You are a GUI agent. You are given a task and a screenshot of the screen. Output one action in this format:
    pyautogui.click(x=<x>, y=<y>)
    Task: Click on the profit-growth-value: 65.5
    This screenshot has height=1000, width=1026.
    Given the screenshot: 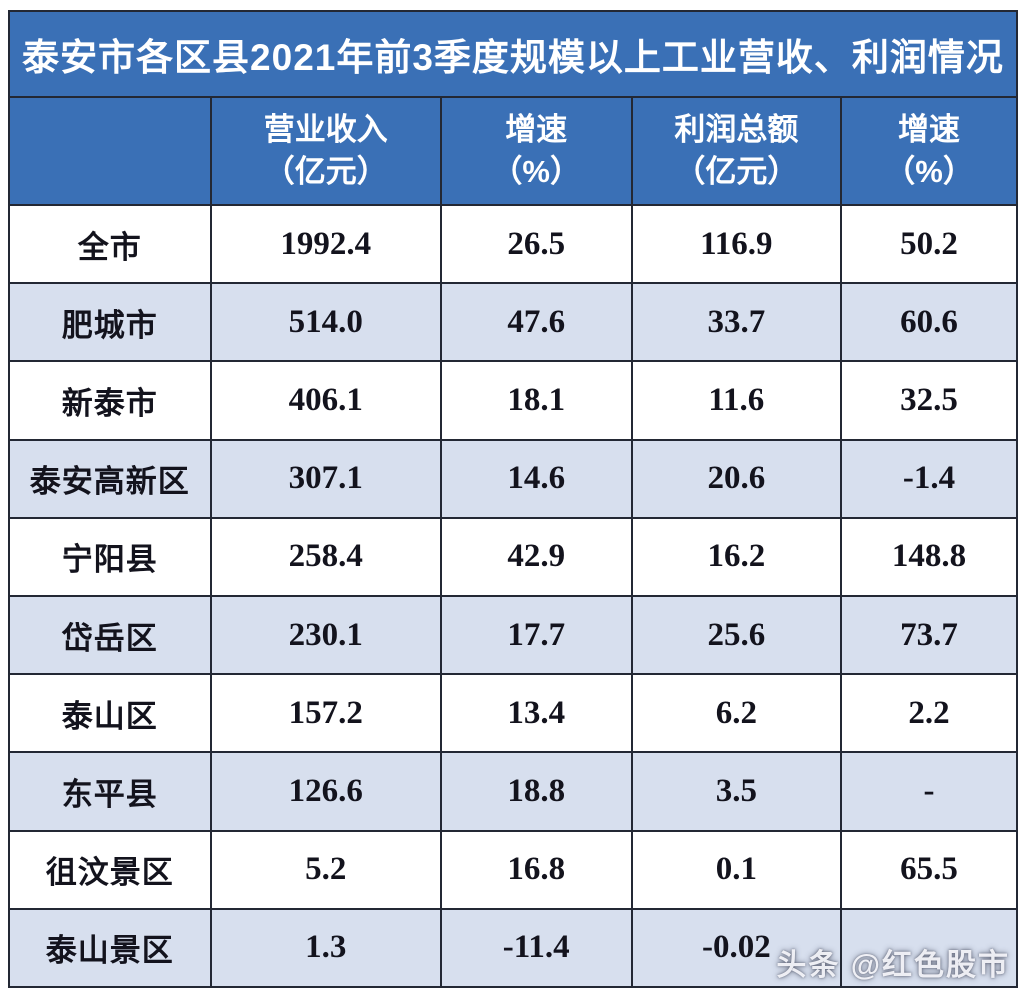 What is the action you would take?
    pyautogui.click(x=929, y=869)
    